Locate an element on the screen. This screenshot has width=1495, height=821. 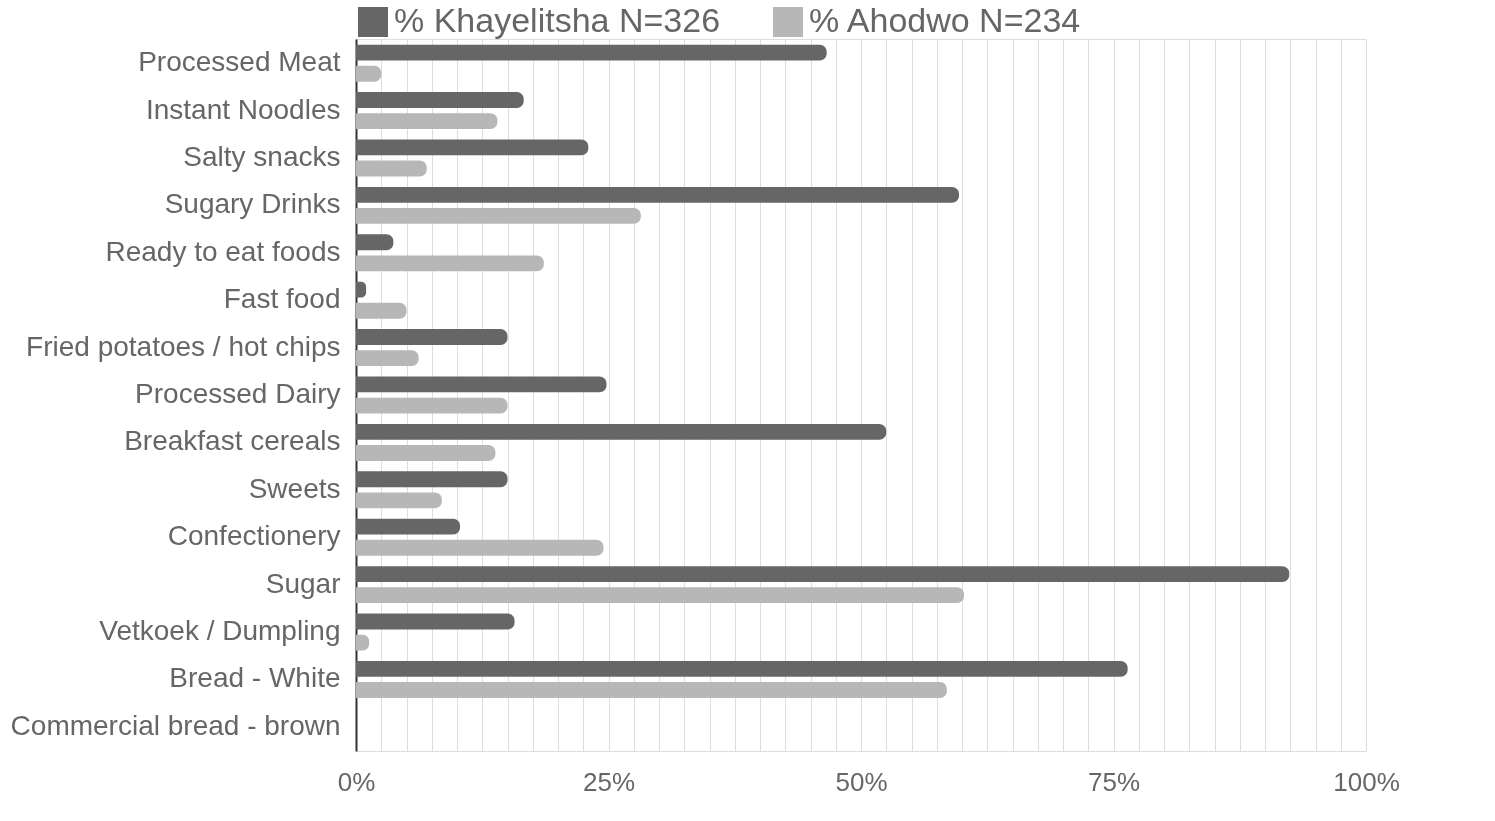
y-tick-label: Fast food is located at coordinates (282, 299).